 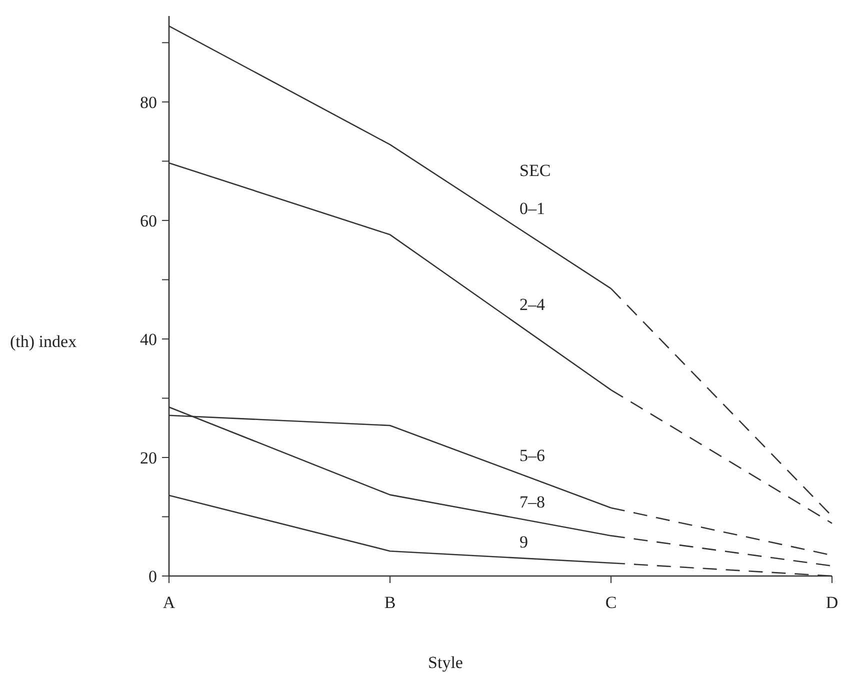 What do you see at coordinates (533, 304) in the screenshot?
I see `series-label: 2–4` at bounding box center [533, 304].